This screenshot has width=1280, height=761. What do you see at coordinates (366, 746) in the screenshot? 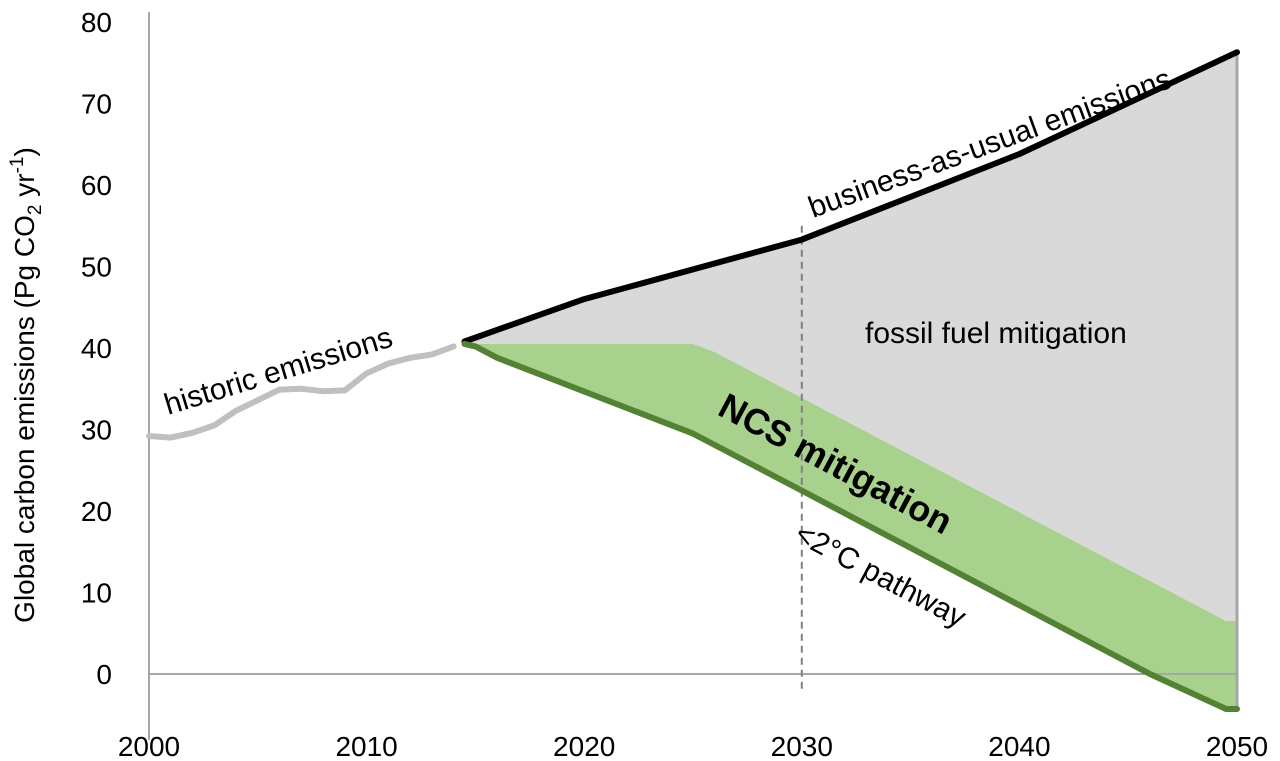
I see `x-tick-label: 2010` at bounding box center [366, 746].